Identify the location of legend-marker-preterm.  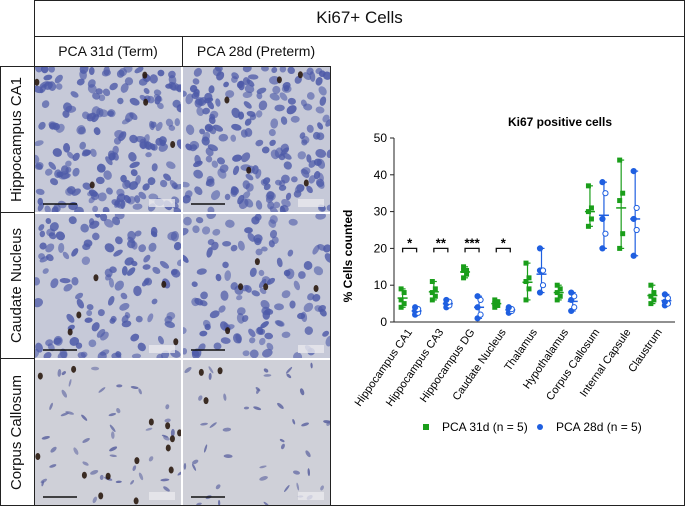
(540, 427).